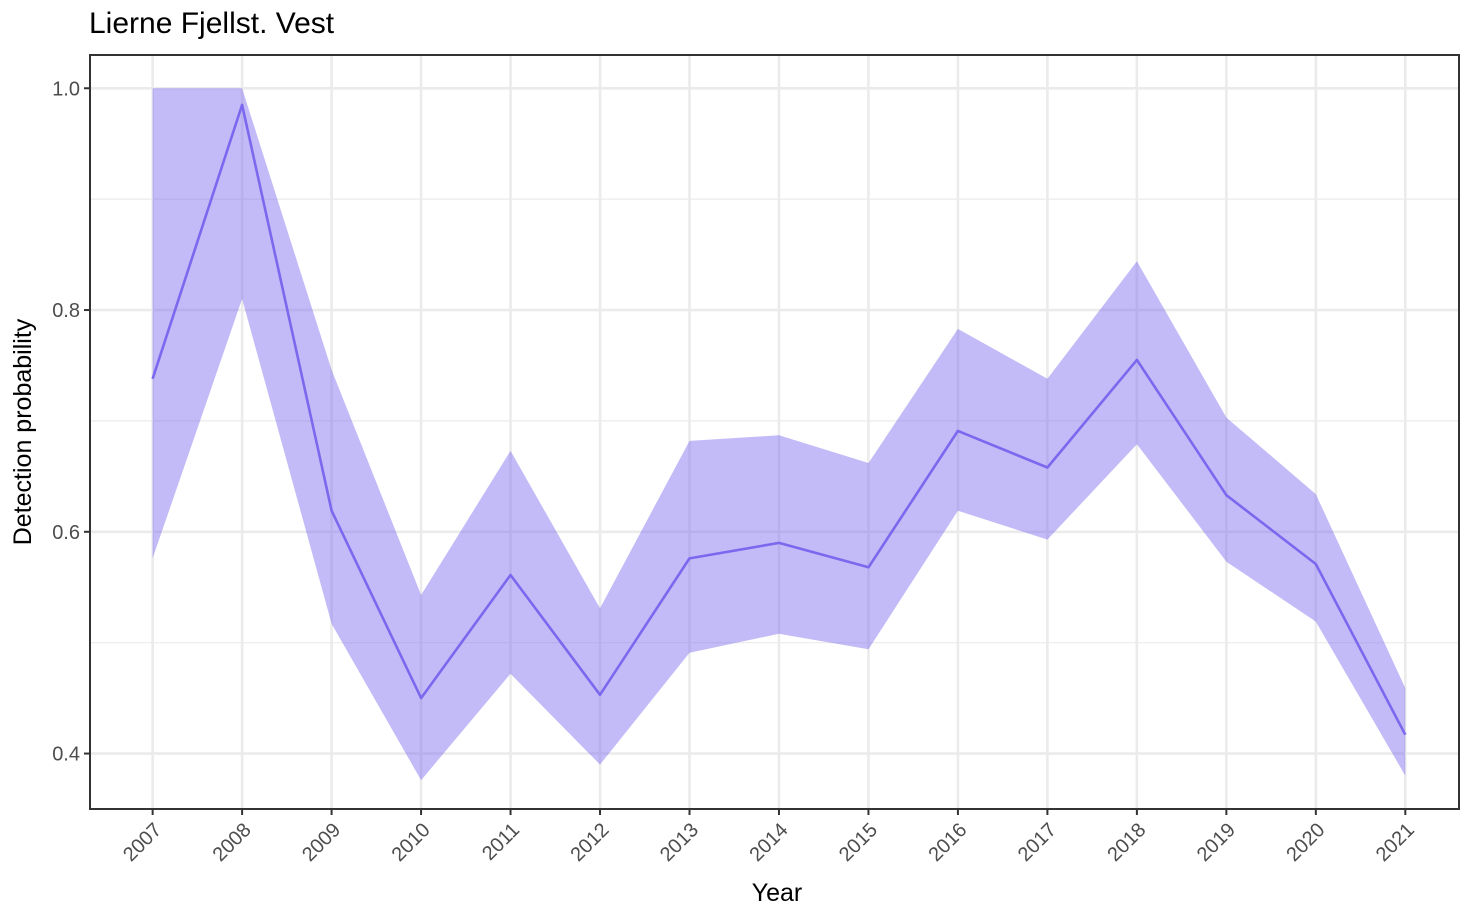 The image size is (1473, 911). I want to click on x-tick-label: 2017, so click(1037, 842).